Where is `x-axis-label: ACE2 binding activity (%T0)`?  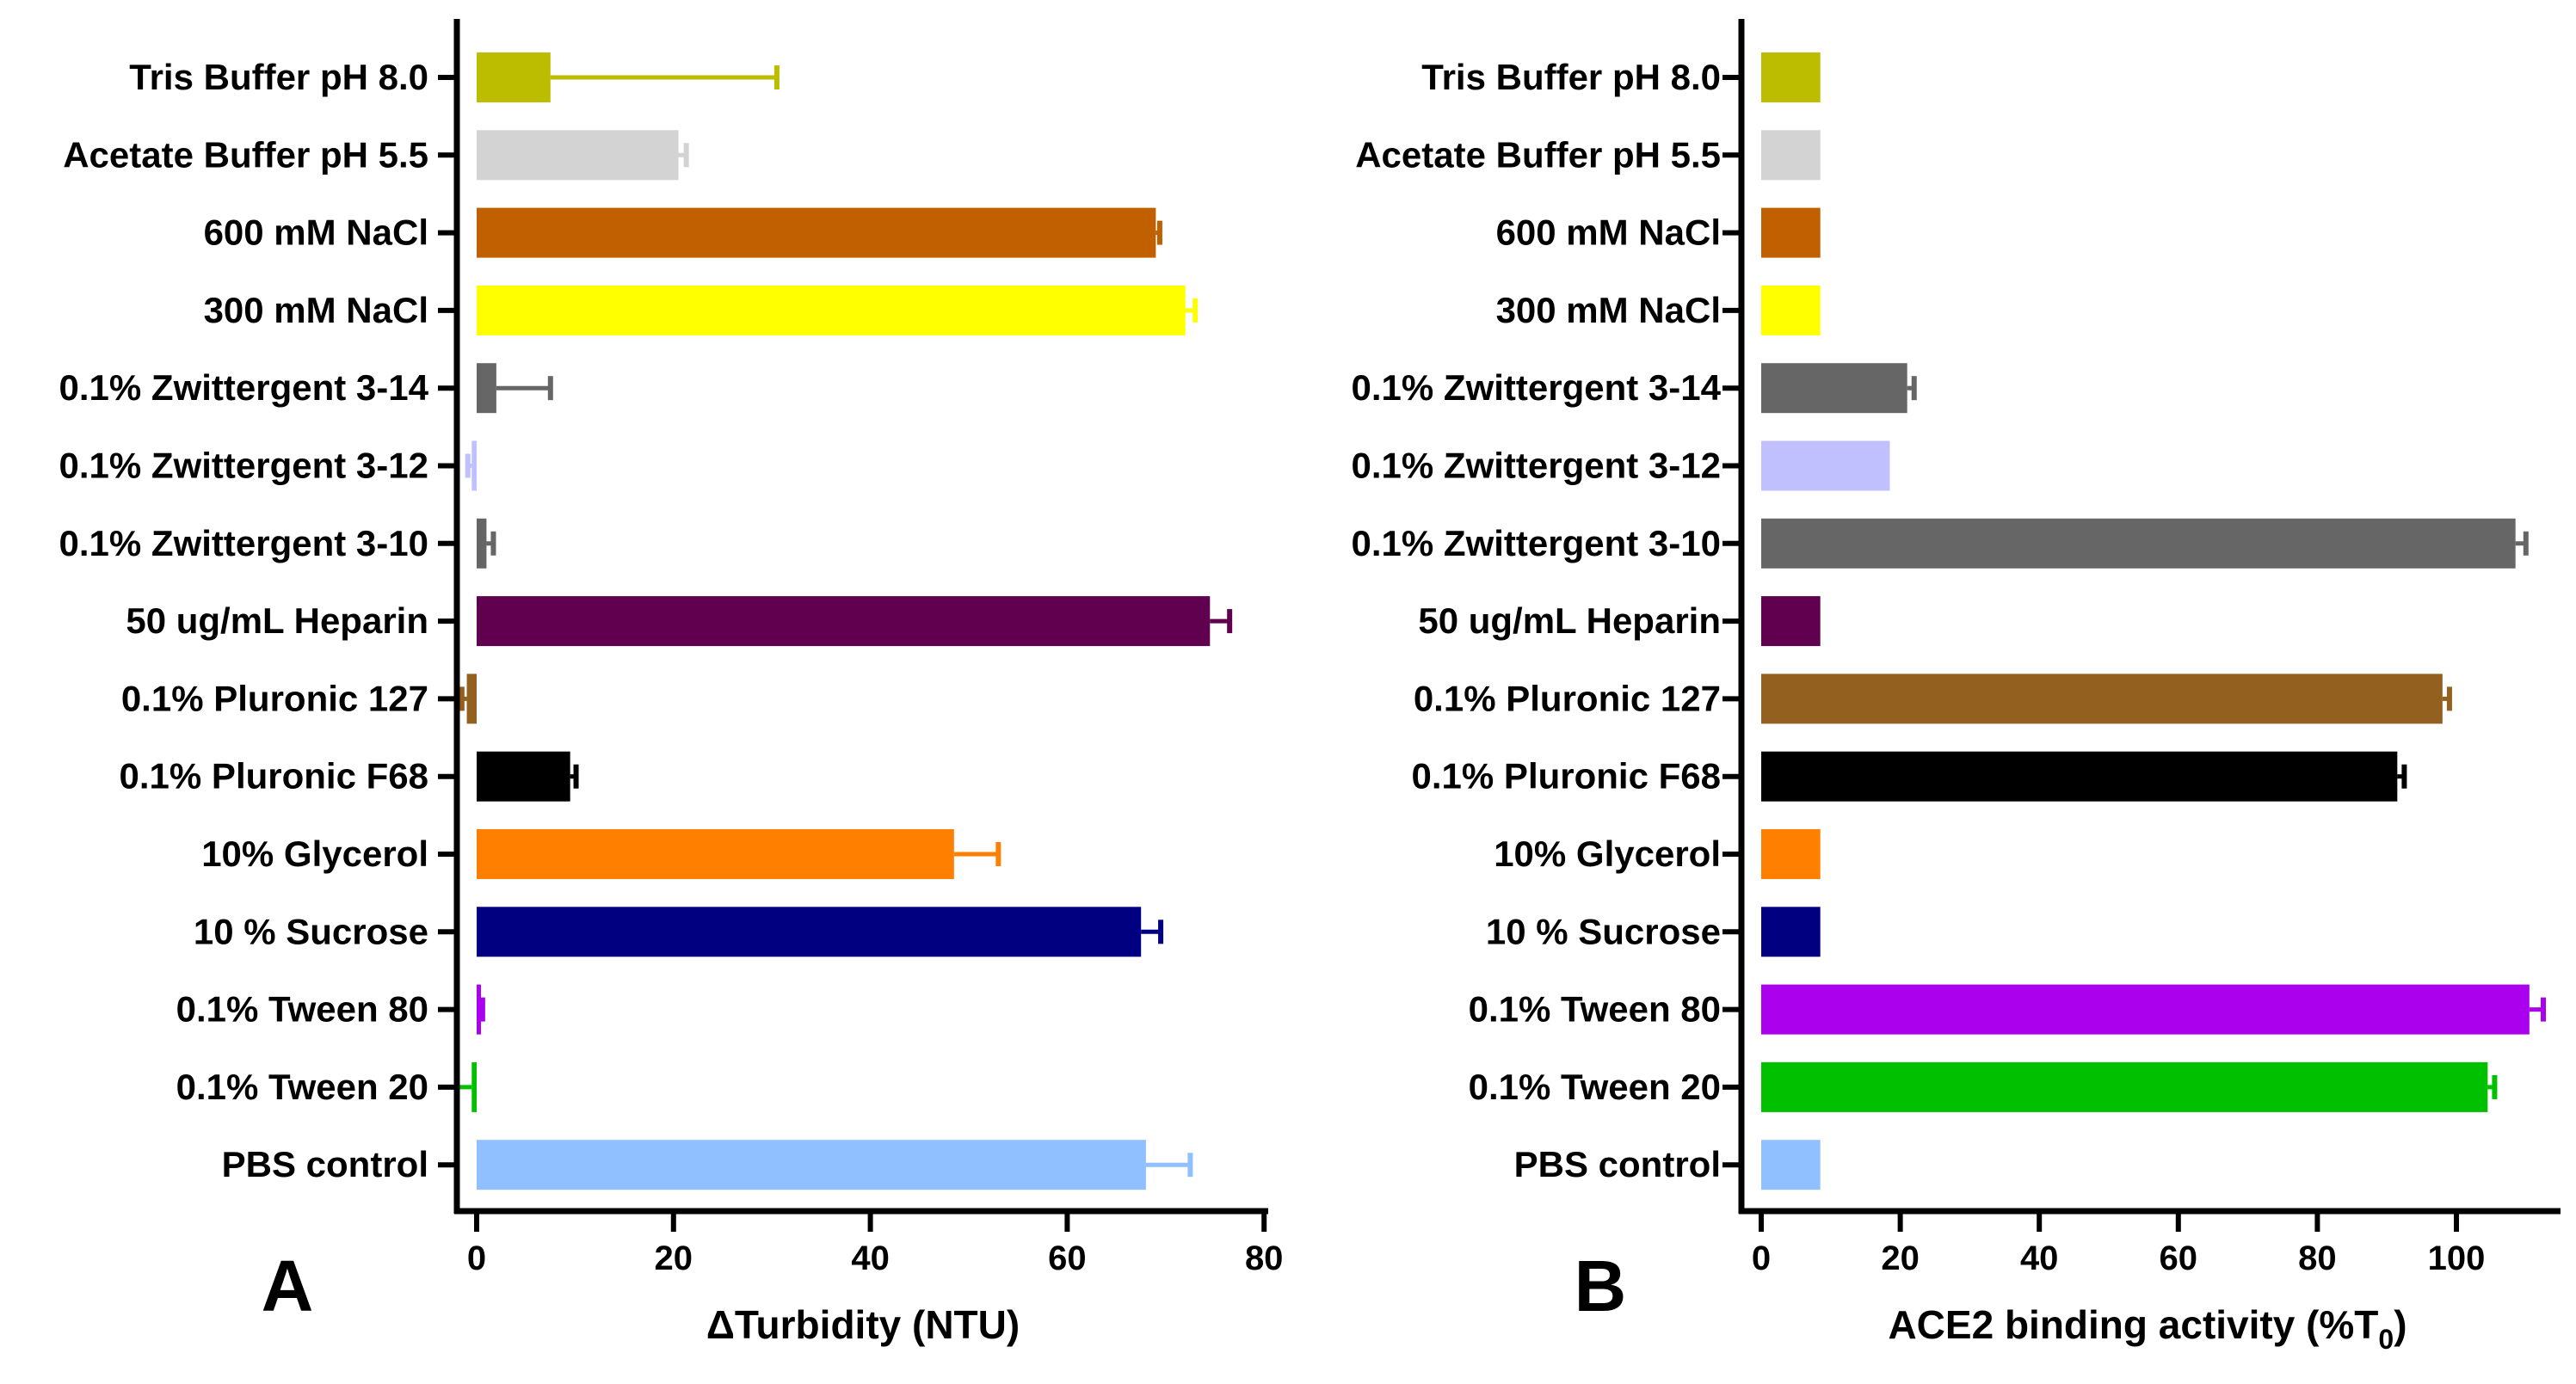 x-axis-label: ACE2 binding activity (%T0) is located at coordinates (2147, 1328).